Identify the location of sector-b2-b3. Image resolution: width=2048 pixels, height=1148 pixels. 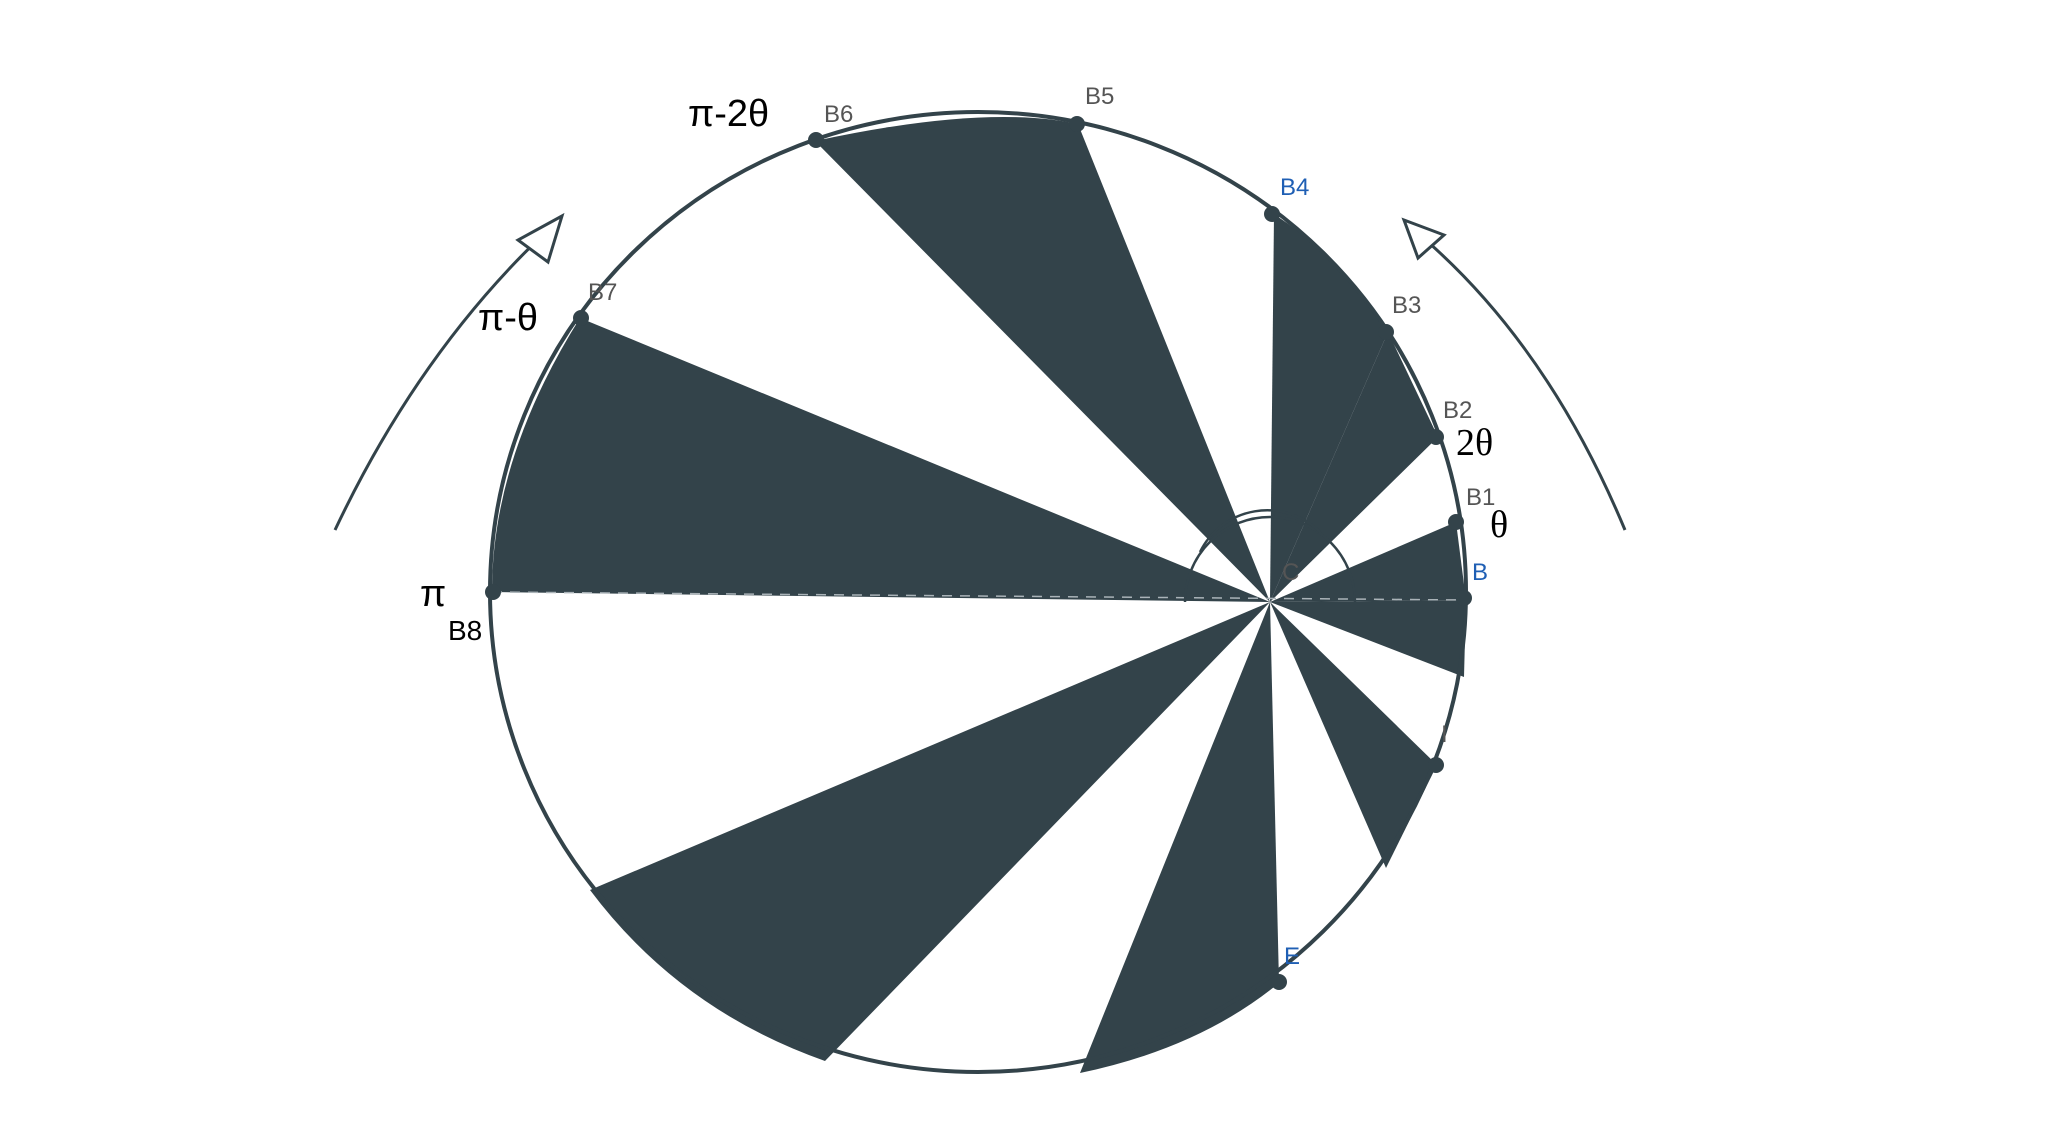
(1354, 467).